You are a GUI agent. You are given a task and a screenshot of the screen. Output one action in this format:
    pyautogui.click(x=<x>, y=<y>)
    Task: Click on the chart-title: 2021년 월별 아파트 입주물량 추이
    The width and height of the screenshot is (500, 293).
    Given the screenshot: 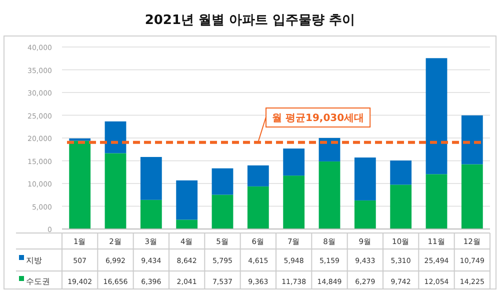 What is the action you would take?
    pyautogui.click(x=250, y=20)
    